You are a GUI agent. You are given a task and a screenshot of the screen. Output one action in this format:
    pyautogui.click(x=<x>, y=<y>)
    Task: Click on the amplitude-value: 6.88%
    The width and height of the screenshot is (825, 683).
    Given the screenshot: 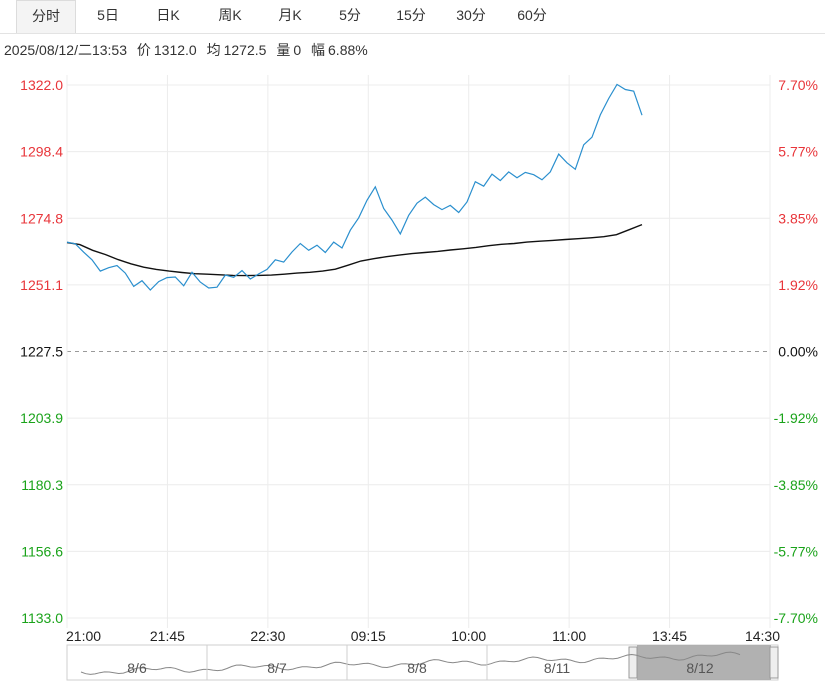 What is the action you would take?
    pyautogui.click(x=348, y=50)
    